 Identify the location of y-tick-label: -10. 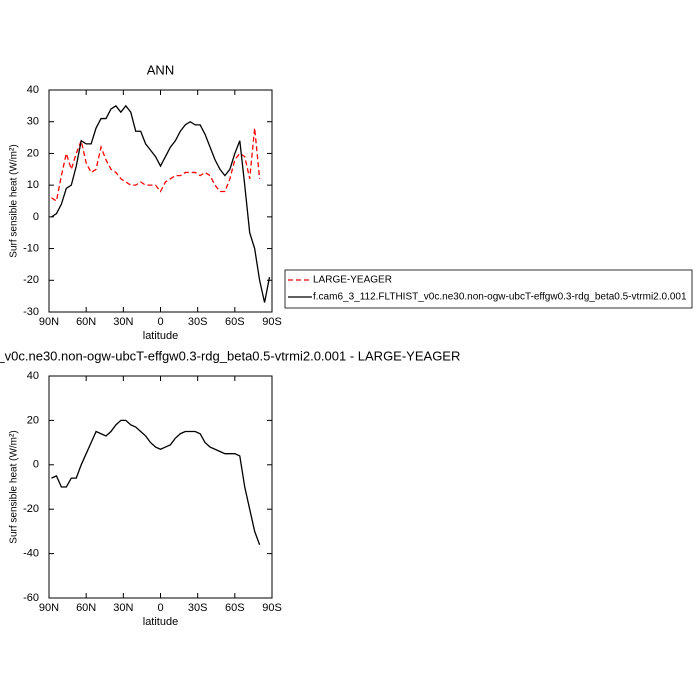
(31, 248).